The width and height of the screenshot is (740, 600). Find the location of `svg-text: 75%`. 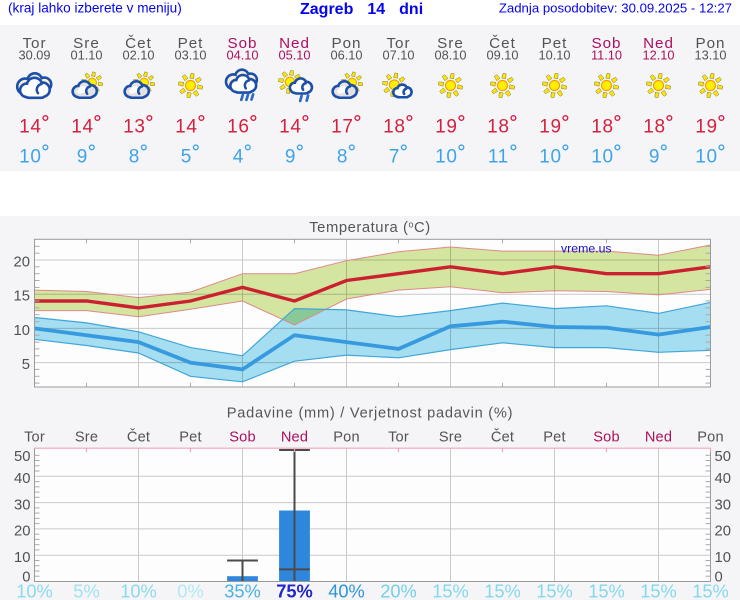

svg-text: 75% is located at coordinates (294, 590).